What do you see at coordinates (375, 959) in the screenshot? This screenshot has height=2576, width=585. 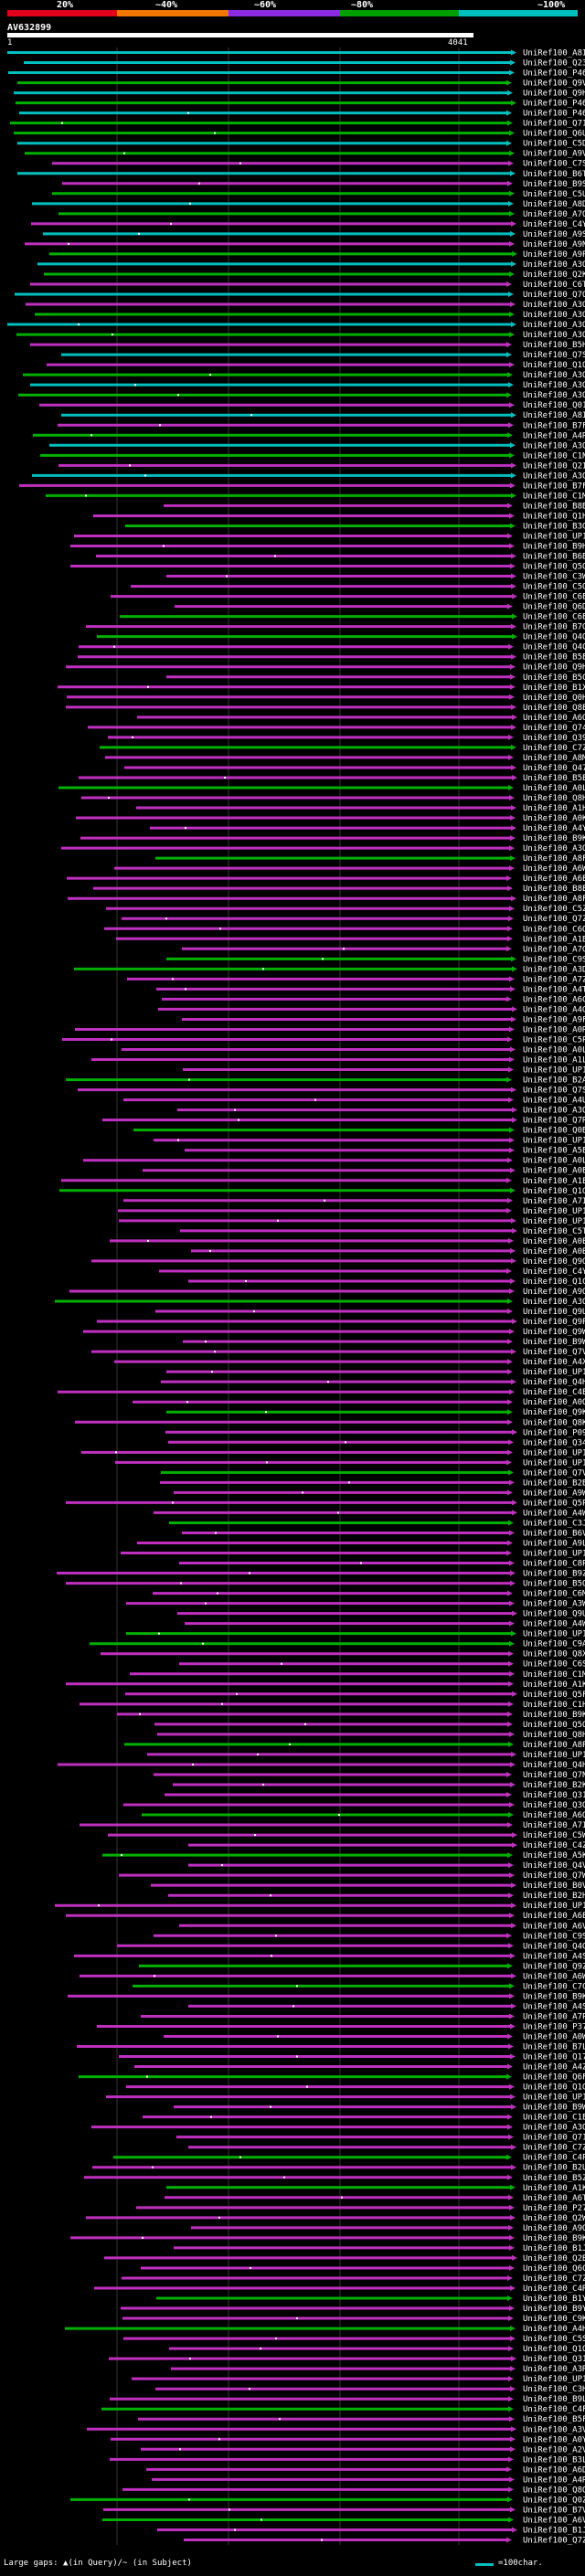 I see `hit-row: UniRef100_C9SQV9` at bounding box center [375, 959].